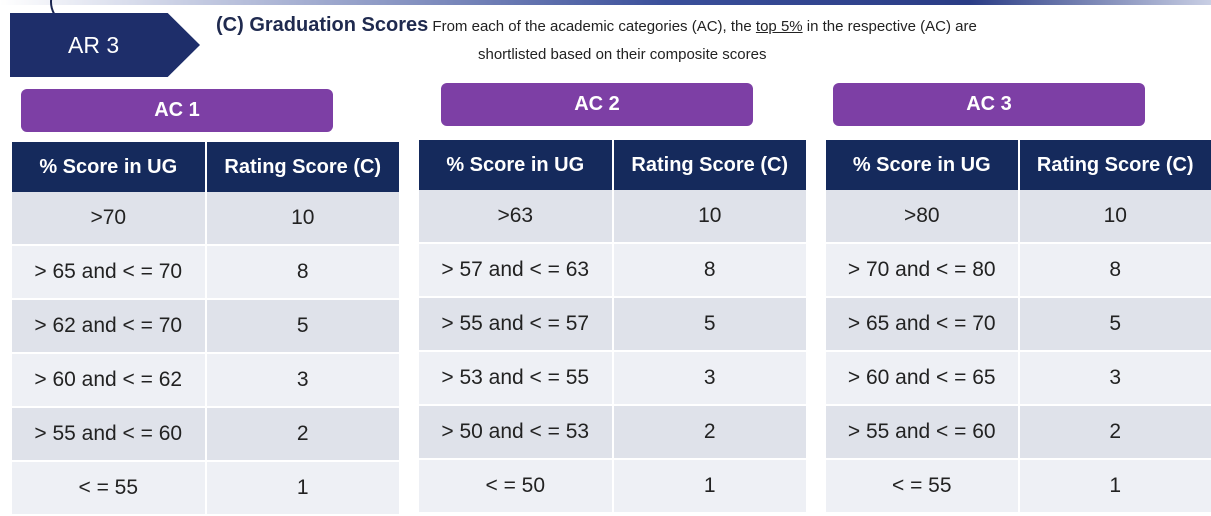 The height and width of the screenshot is (516, 1211). What do you see at coordinates (516, 270) in the screenshot?
I see `score-cell: > 57 and < = 63` at bounding box center [516, 270].